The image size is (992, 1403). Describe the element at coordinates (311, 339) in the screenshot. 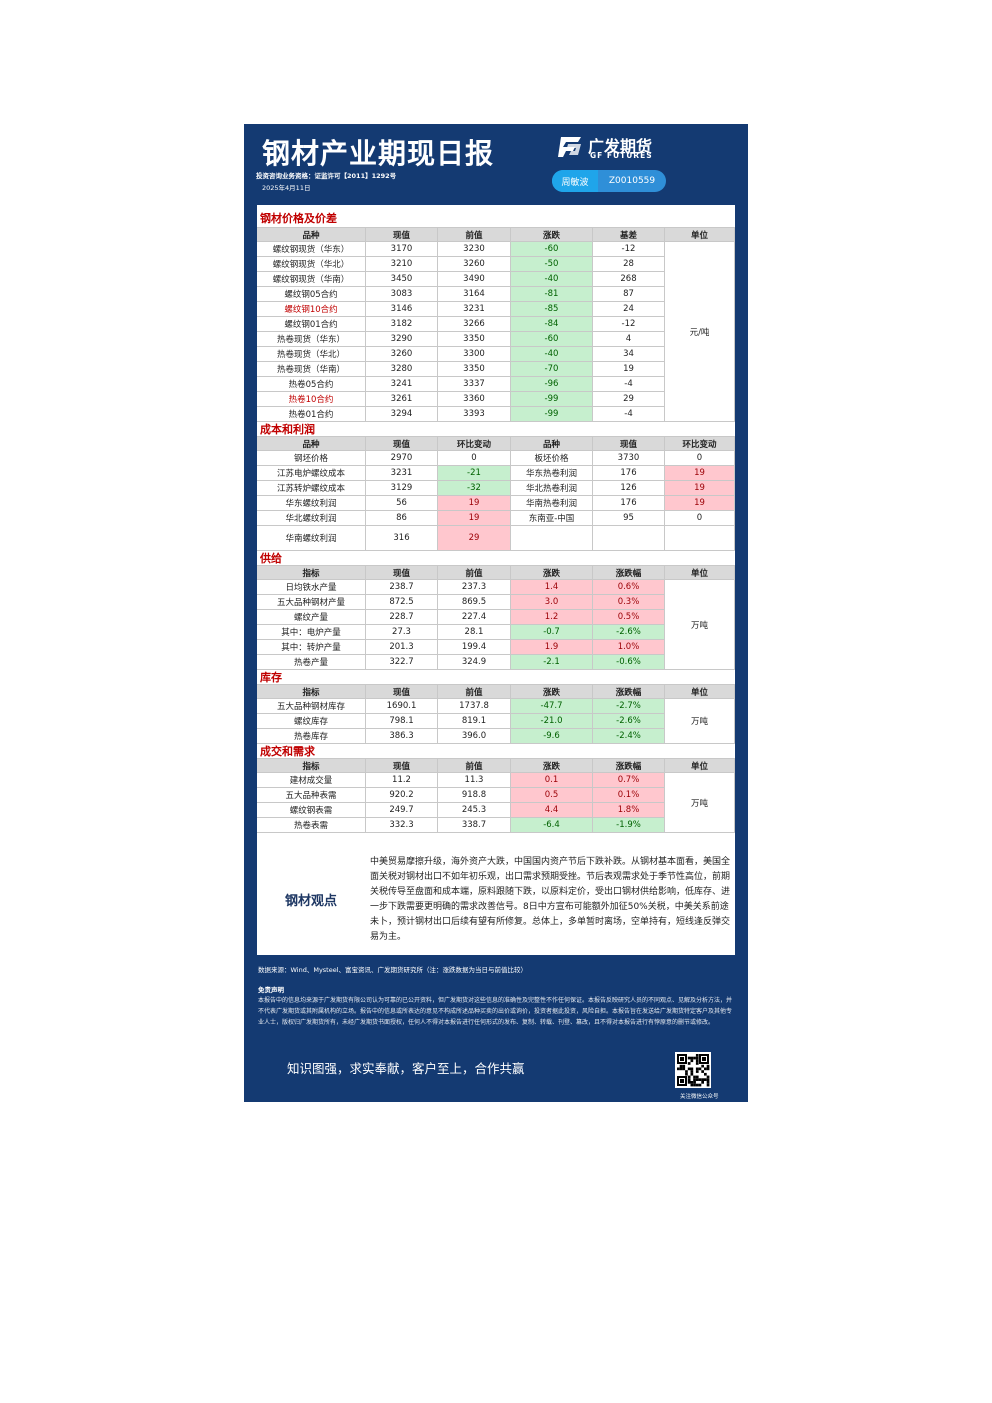

I see `row-label: 热卷现货（华东）` at that location.